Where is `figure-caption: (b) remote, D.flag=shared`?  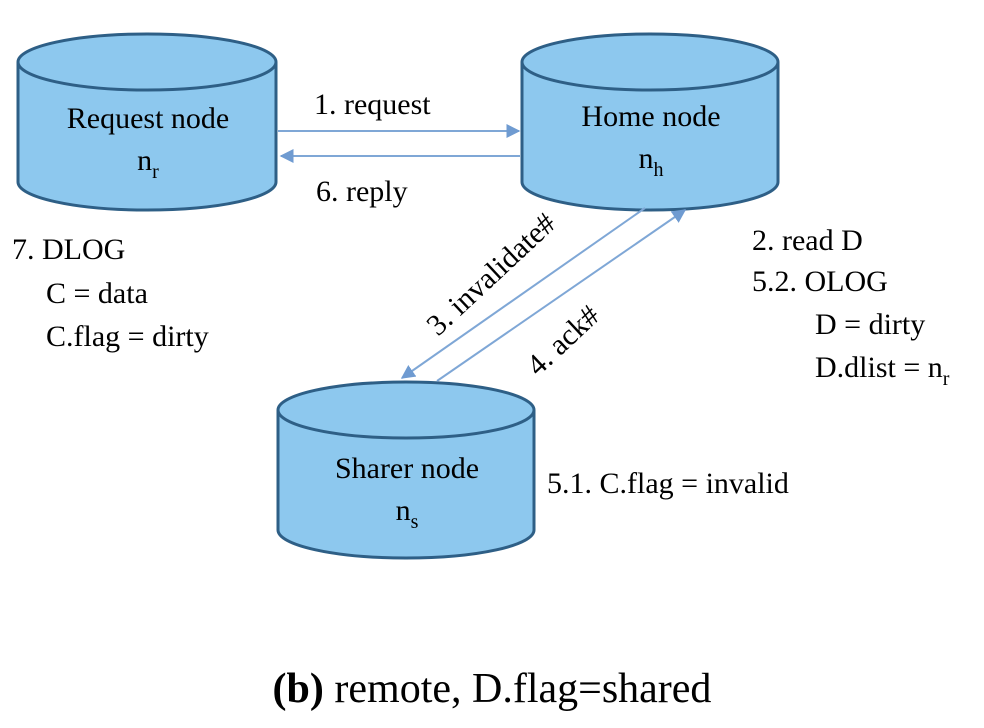
figure-caption: (b) remote, D.flag=shared is located at coordinates (492, 689).